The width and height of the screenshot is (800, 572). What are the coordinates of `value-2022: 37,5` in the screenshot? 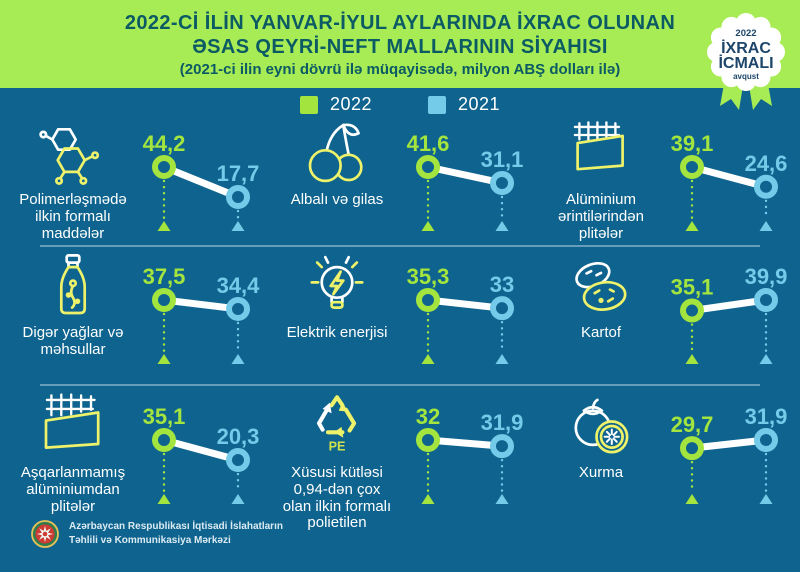 It's located at (164, 276).